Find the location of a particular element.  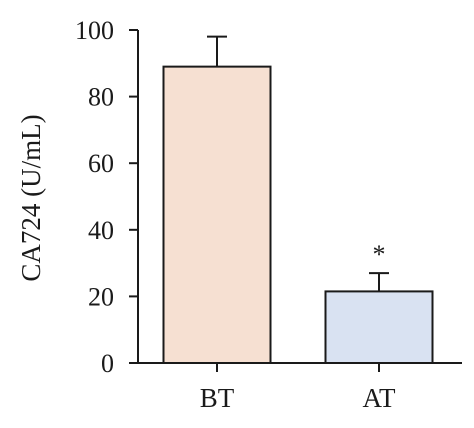

y-tick-label: 60 is located at coordinates (101, 163).